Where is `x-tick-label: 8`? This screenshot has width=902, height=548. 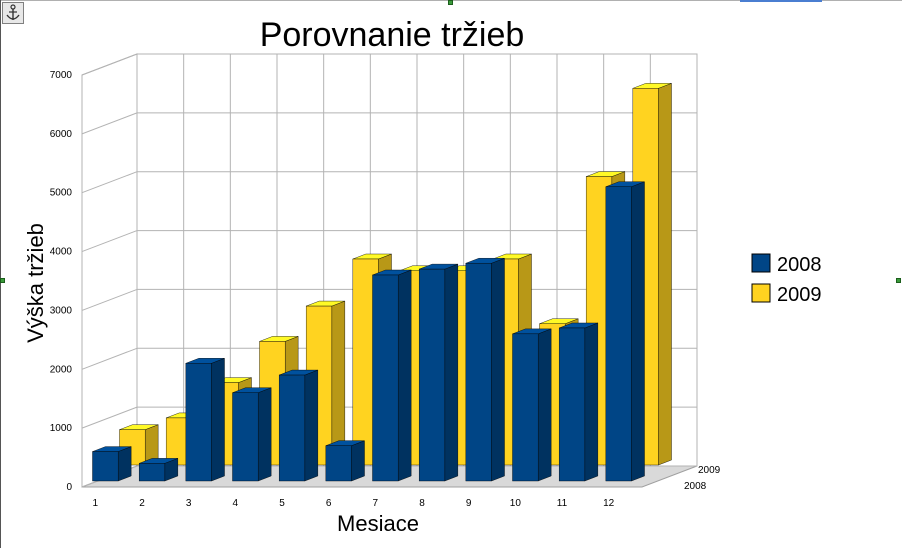
x-tick-label: 8 is located at coordinates (422, 503).